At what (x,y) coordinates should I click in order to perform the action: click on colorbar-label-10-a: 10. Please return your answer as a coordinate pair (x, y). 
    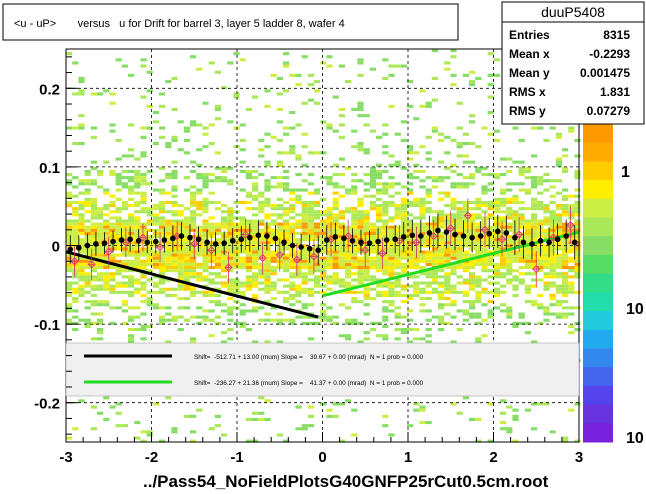
    Looking at the image, I should click on (635, 309).